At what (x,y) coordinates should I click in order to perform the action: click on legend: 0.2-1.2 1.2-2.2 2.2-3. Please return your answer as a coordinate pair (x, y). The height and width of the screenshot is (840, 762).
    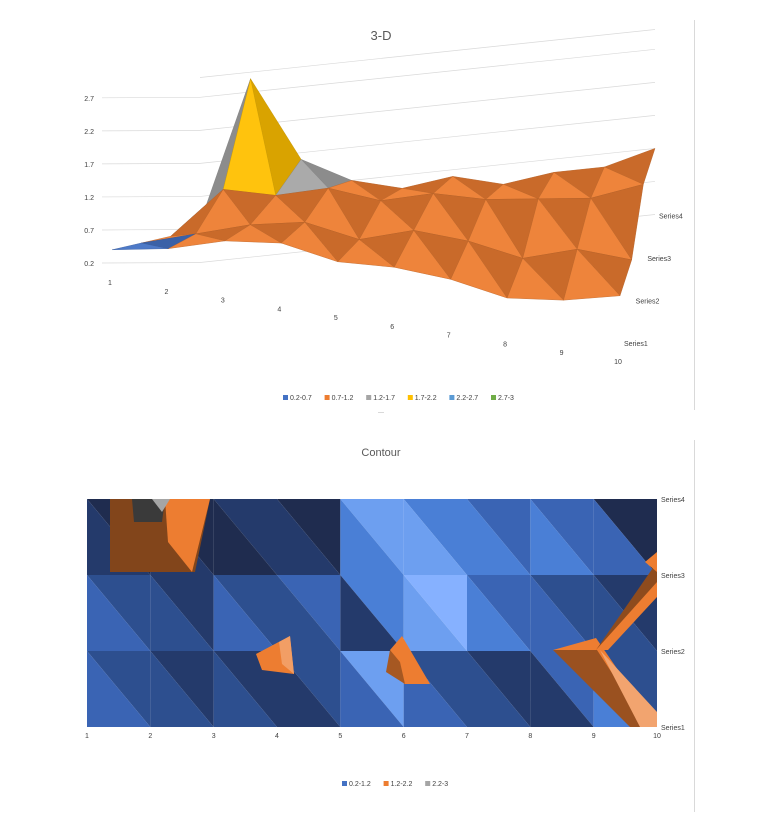
    Looking at the image, I should click on (395, 784).